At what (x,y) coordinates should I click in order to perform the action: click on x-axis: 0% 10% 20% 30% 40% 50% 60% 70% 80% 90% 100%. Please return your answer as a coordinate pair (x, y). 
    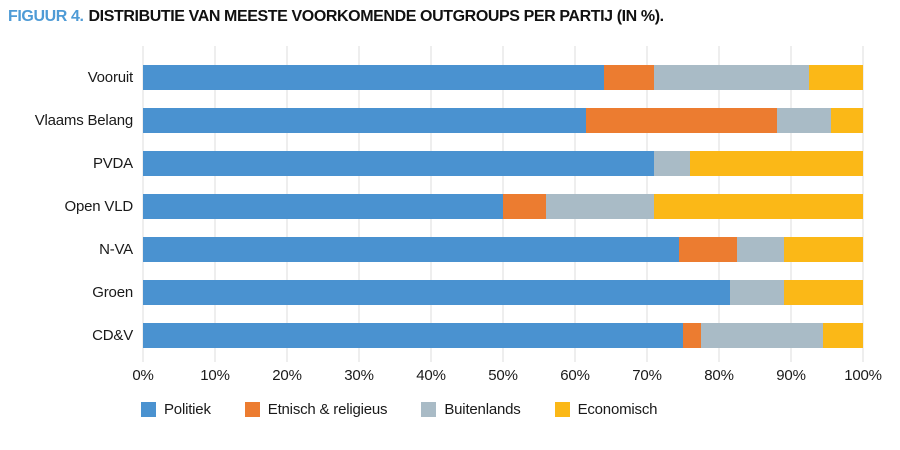
    Looking at the image, I should click on (507, 375).